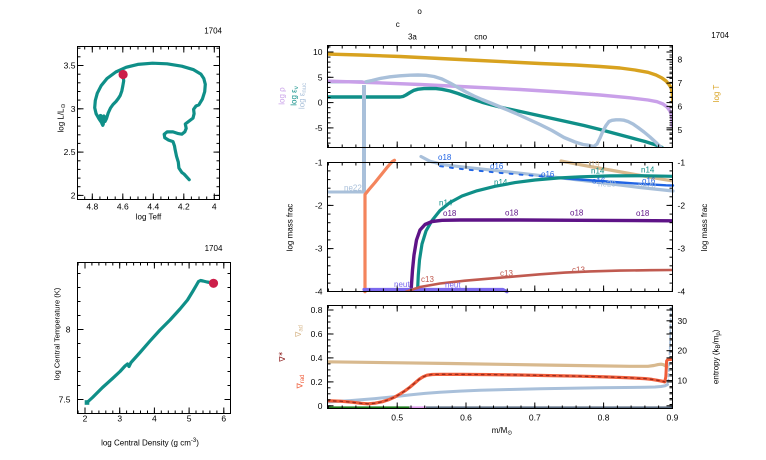 This screenshot has width=766, height=460. Describe the element at coordinates (398, 24) in the screenshot. I see `svg-text: c` at that location.